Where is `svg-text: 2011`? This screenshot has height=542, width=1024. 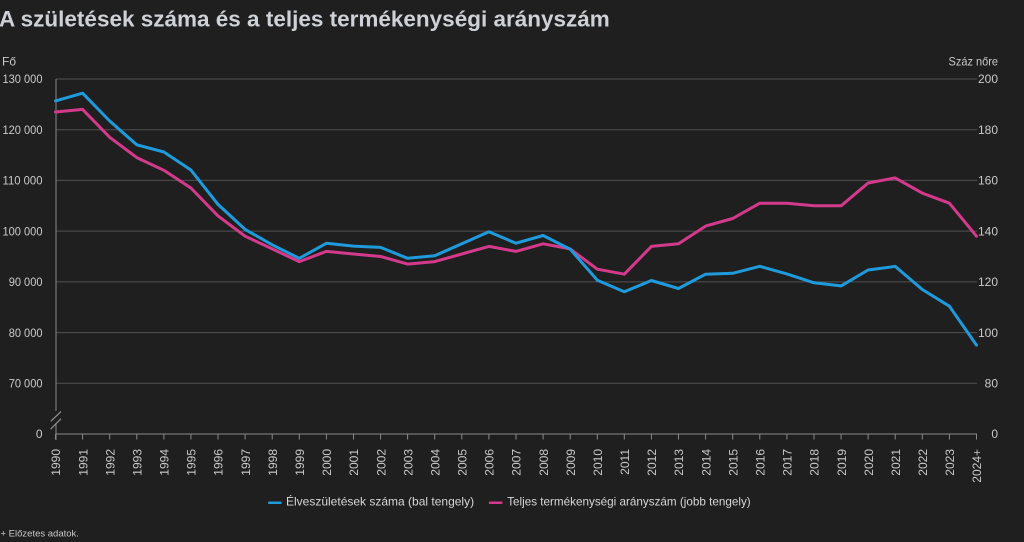 svg-text: 2011 is located at coordinates (625, 462).